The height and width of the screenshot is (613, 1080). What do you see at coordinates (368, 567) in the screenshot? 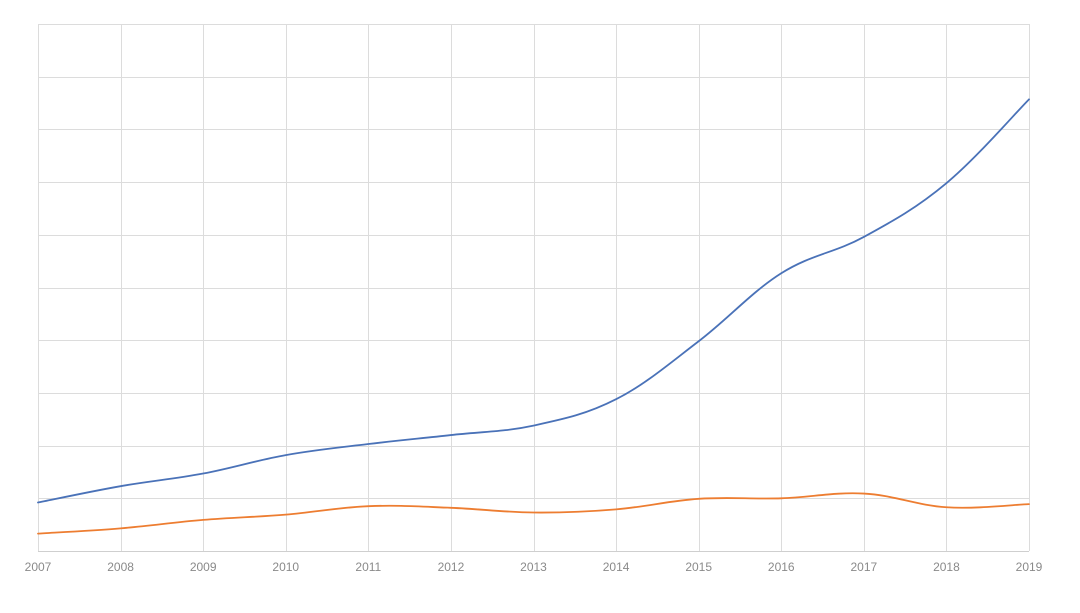
I see `x-tick-label: 2011` at bounding box center [368, 567].